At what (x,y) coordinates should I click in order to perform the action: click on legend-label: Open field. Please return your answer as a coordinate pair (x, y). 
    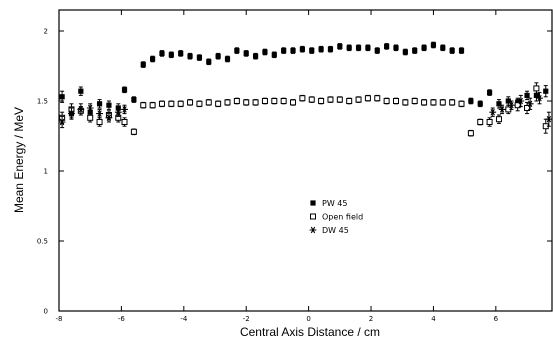
    Looking at the image, I should click on (342, 217).